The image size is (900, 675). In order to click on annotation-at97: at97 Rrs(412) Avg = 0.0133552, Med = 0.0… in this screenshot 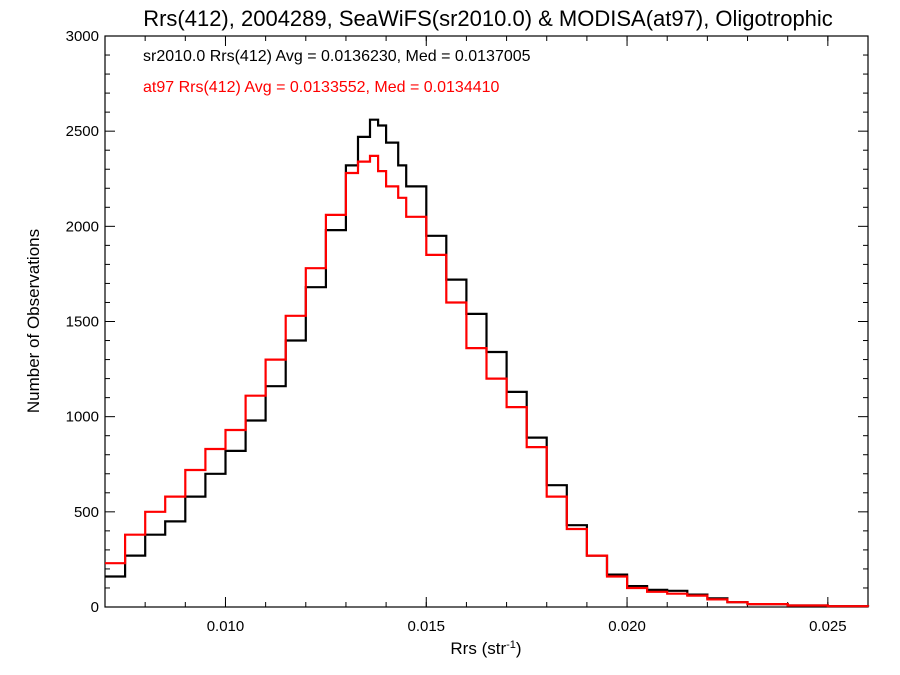, I will do `click(321, 87)`.